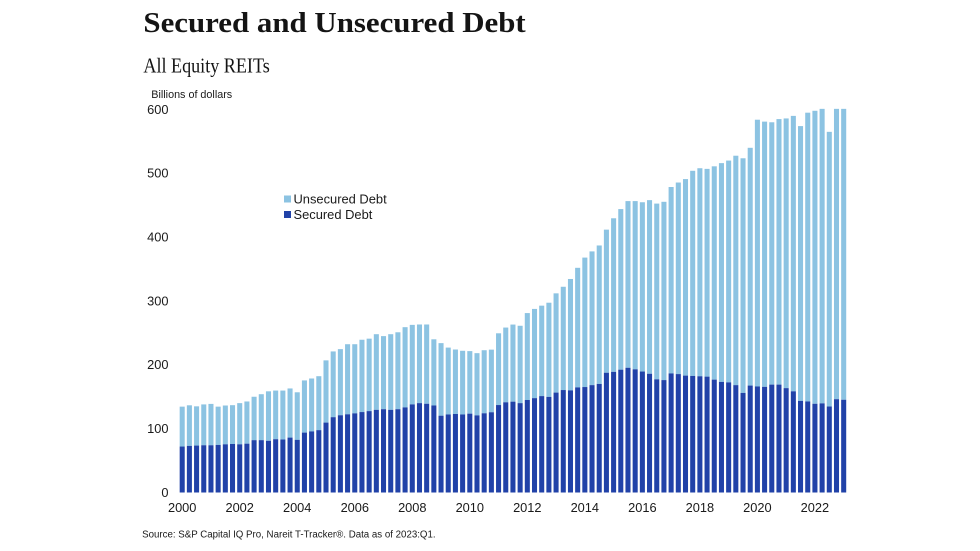  What do you see at coordinates (355, 507) in the screenshot?
I see `svg-text: 2006` at bounding box center [355, 507].